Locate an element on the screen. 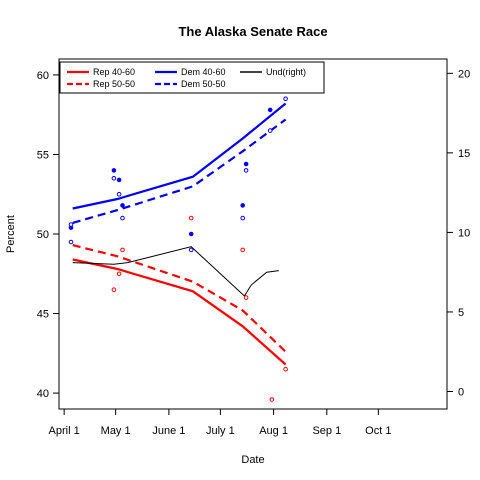  y-tick-label-left: 55 is located at coordinates (43, 155).